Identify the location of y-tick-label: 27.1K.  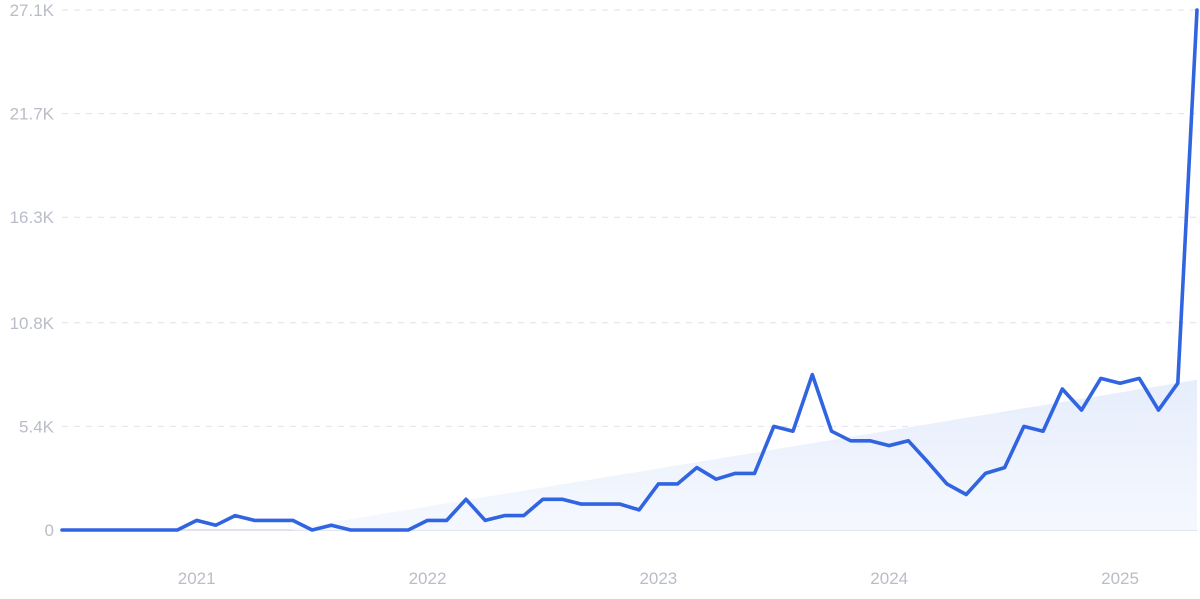
(32, 10).